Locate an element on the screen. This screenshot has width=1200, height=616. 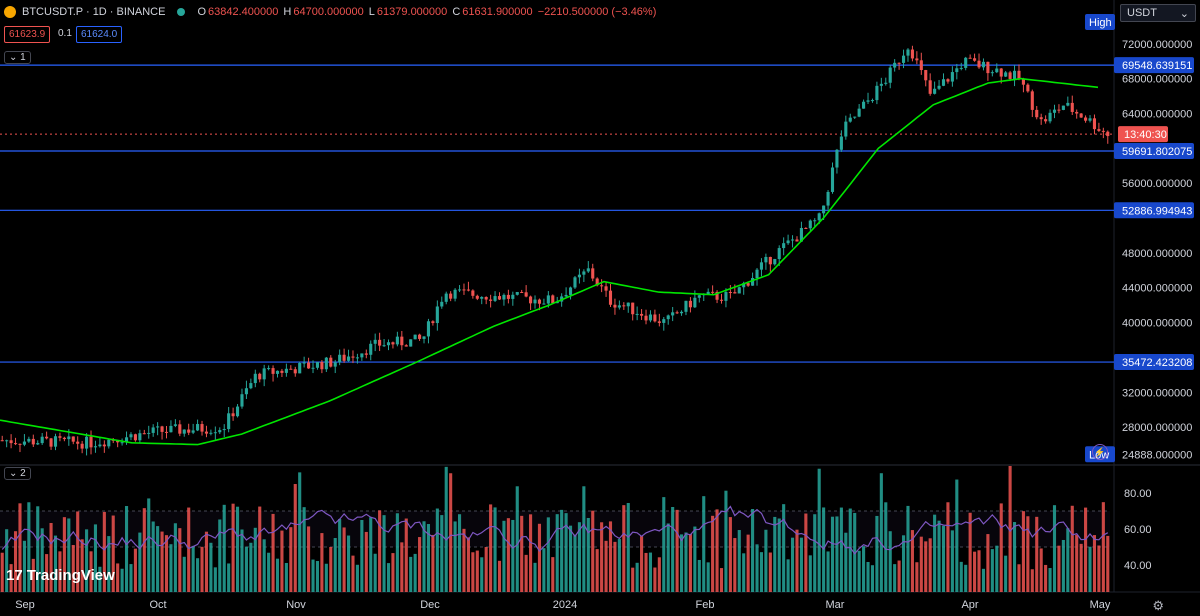
pane-1-tag: ⌄ 1 is located at coordinates (17, 57).